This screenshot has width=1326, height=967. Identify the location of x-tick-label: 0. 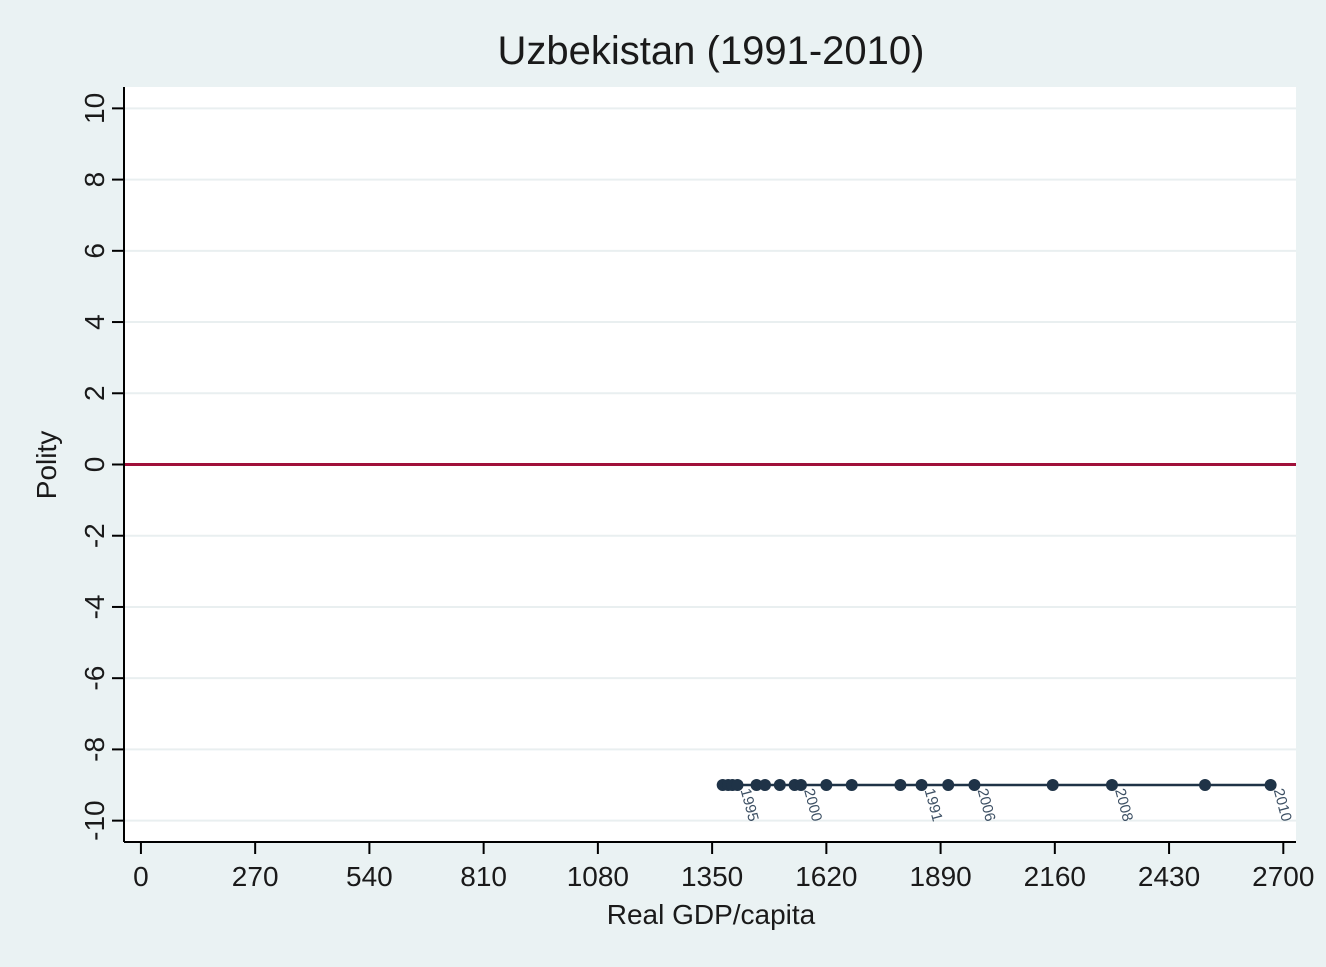
(141, 876).